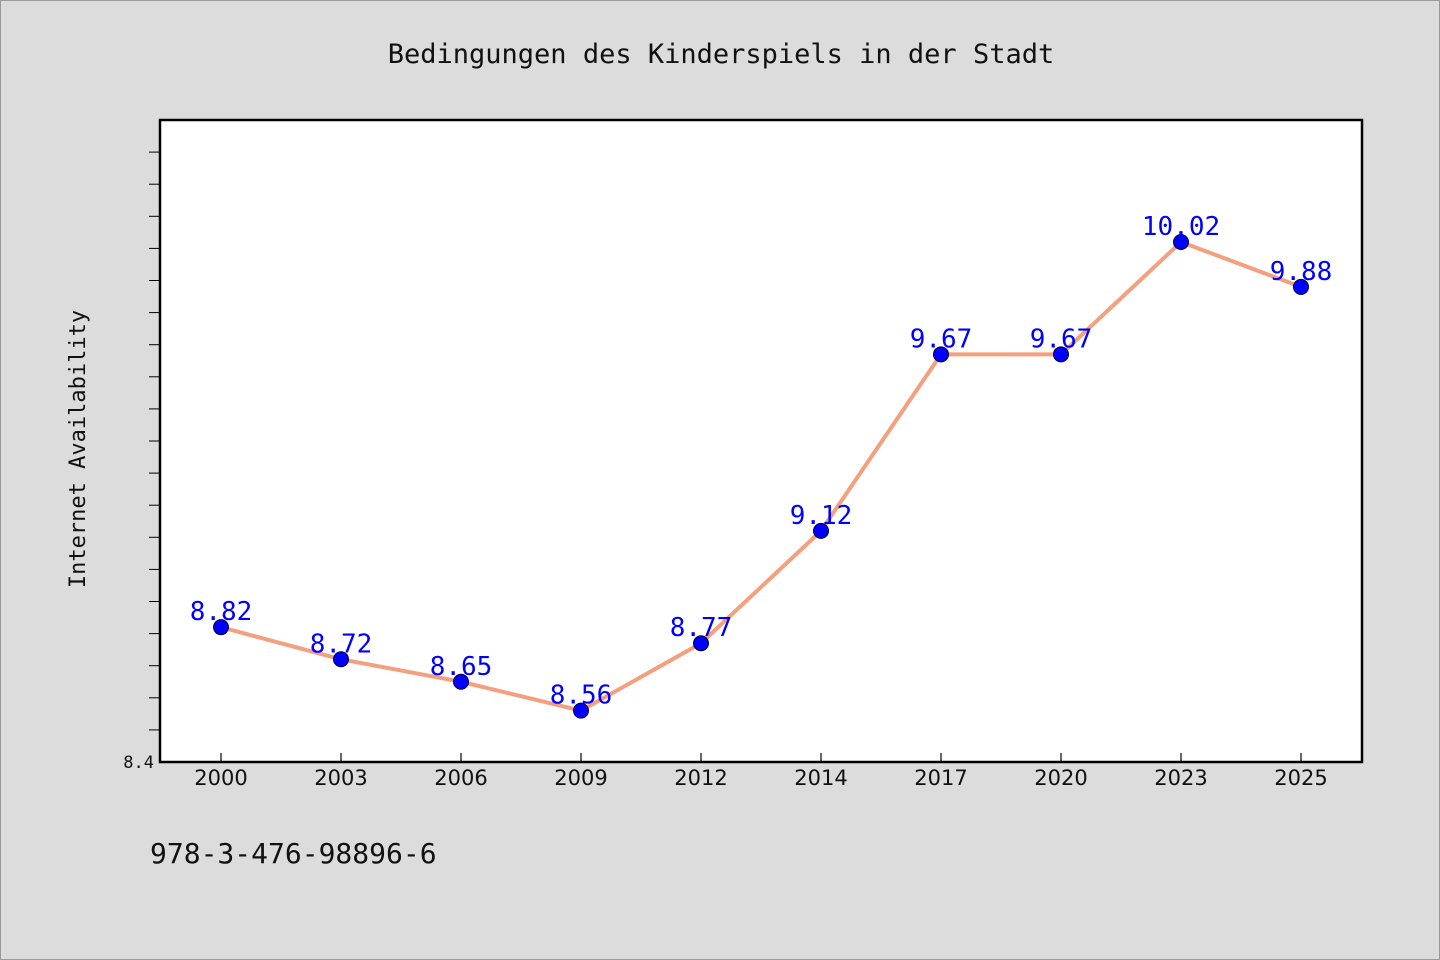  I want to click on x-tick-label: 2014, so click(820, 778).